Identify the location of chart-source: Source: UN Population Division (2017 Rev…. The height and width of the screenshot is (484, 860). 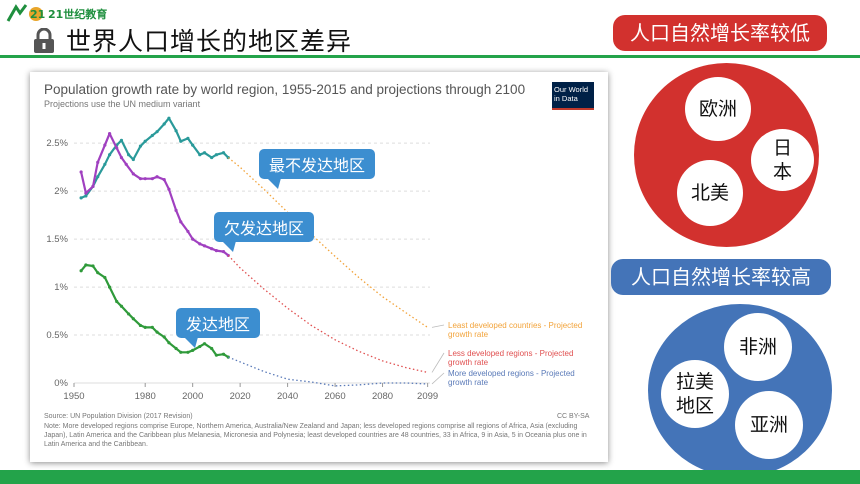
(118, 416).